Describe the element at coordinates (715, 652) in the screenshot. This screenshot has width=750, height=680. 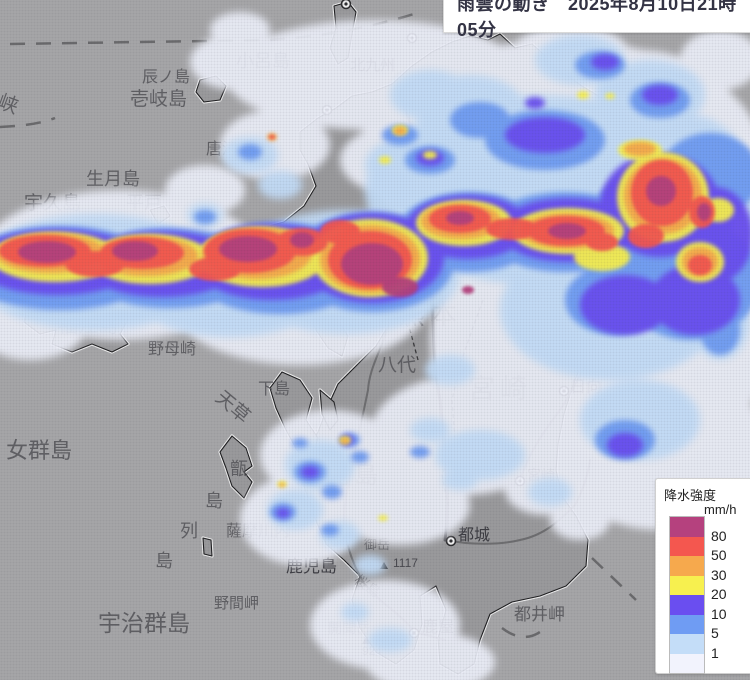
I see `legend-tick-label: 1` at that location.